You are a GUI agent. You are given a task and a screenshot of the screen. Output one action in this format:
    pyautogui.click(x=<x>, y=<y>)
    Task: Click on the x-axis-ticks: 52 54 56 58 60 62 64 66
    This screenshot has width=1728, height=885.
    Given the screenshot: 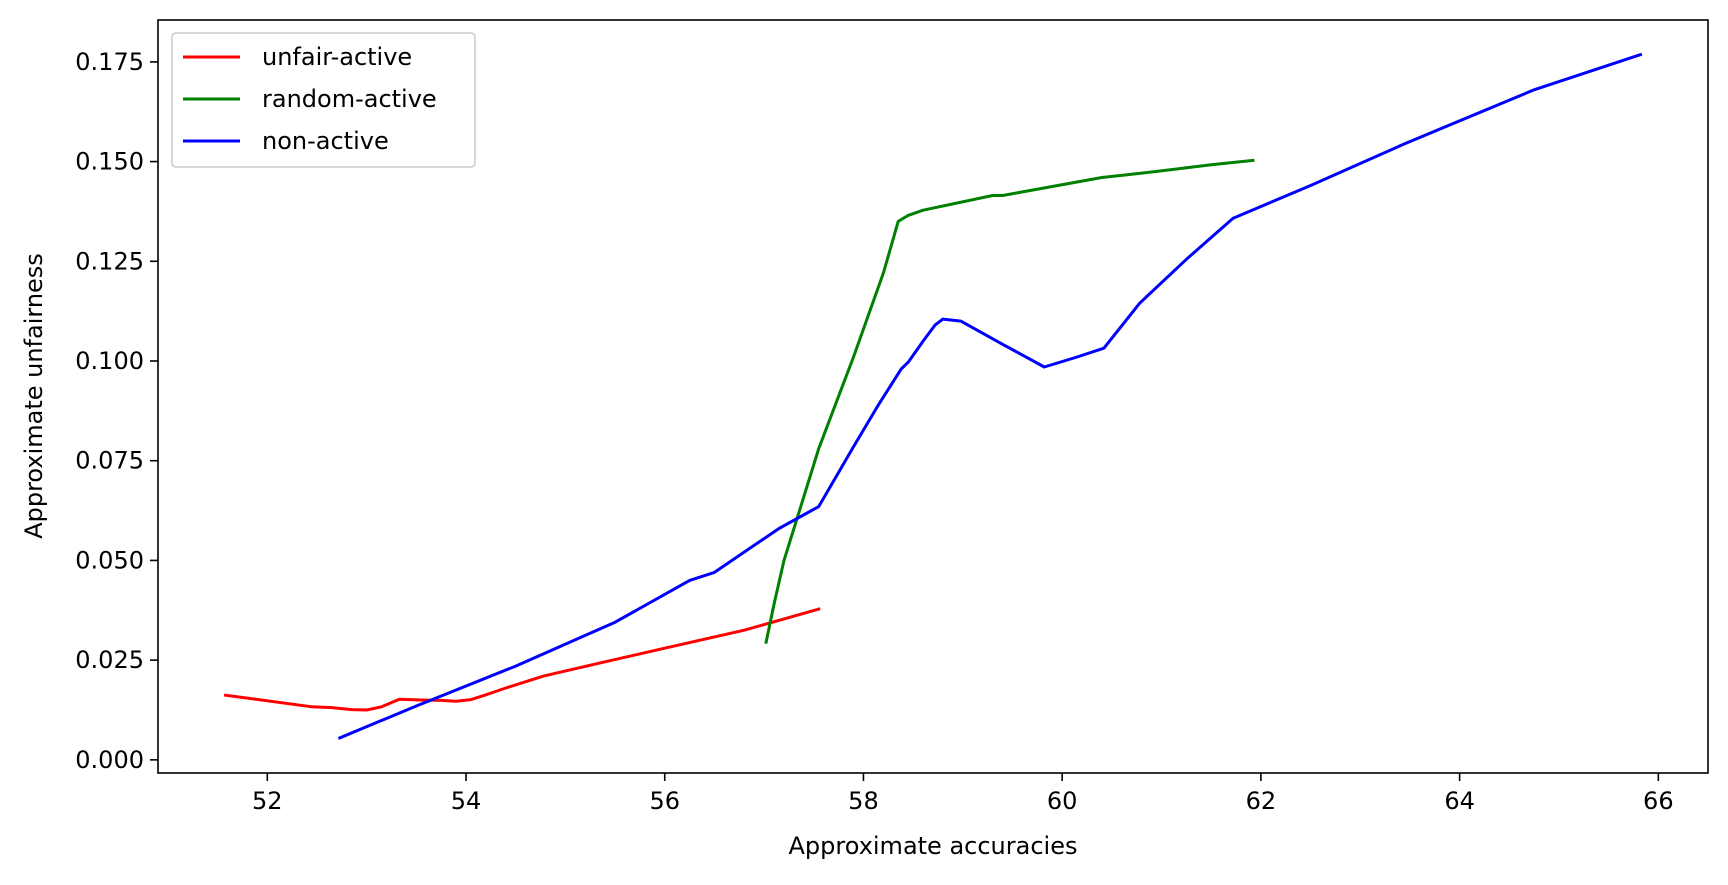 What is the action you would take?
    pyautogui.click(x=963, y=794)
    